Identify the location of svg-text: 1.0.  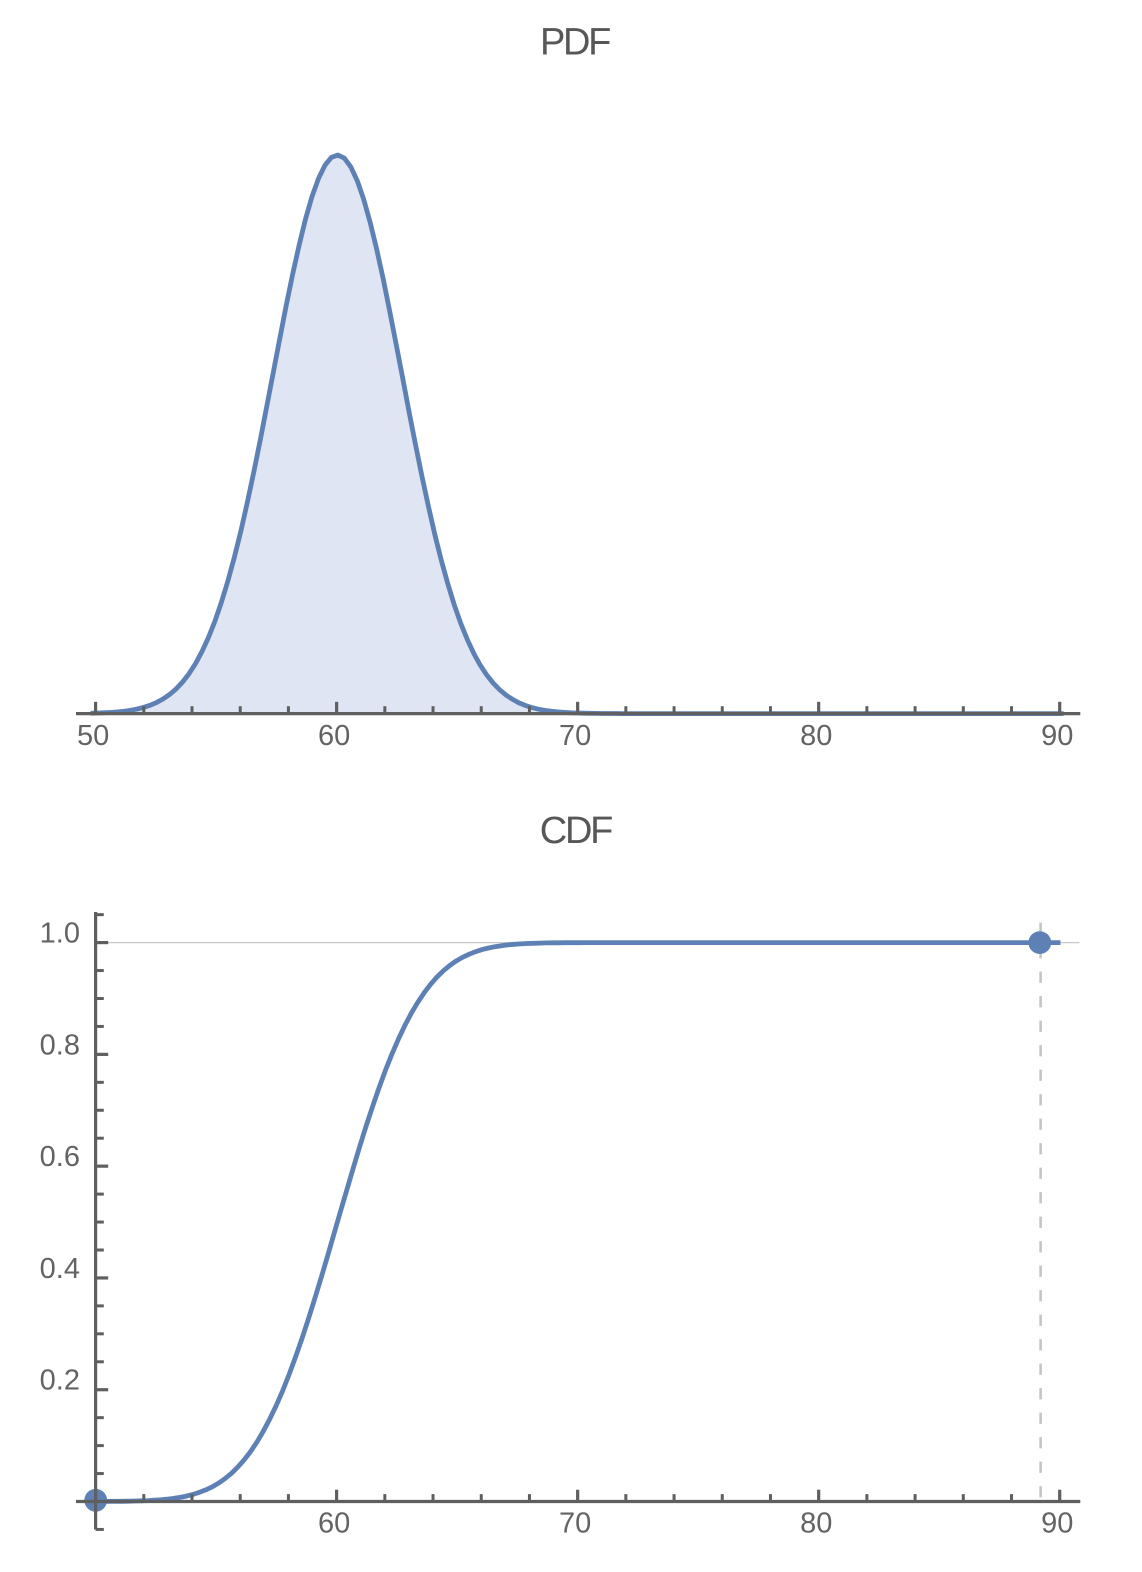
(60, 934).